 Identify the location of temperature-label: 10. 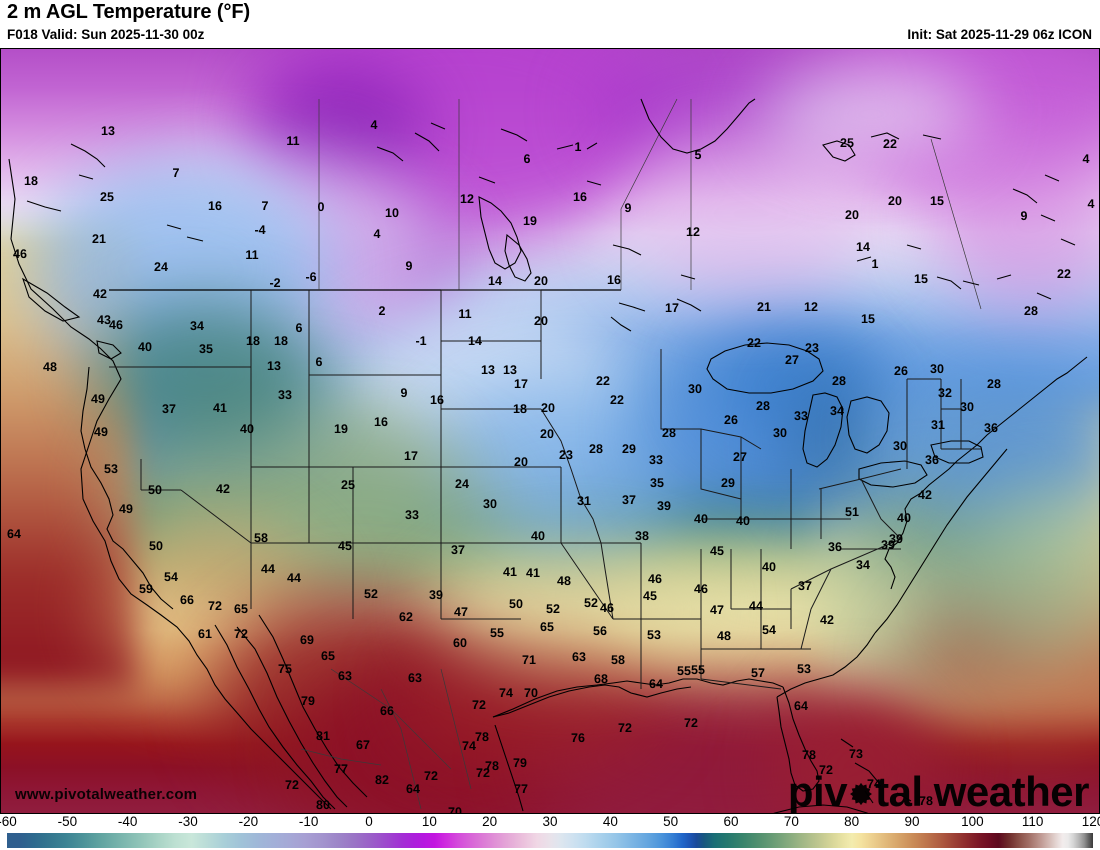
(392, 213).